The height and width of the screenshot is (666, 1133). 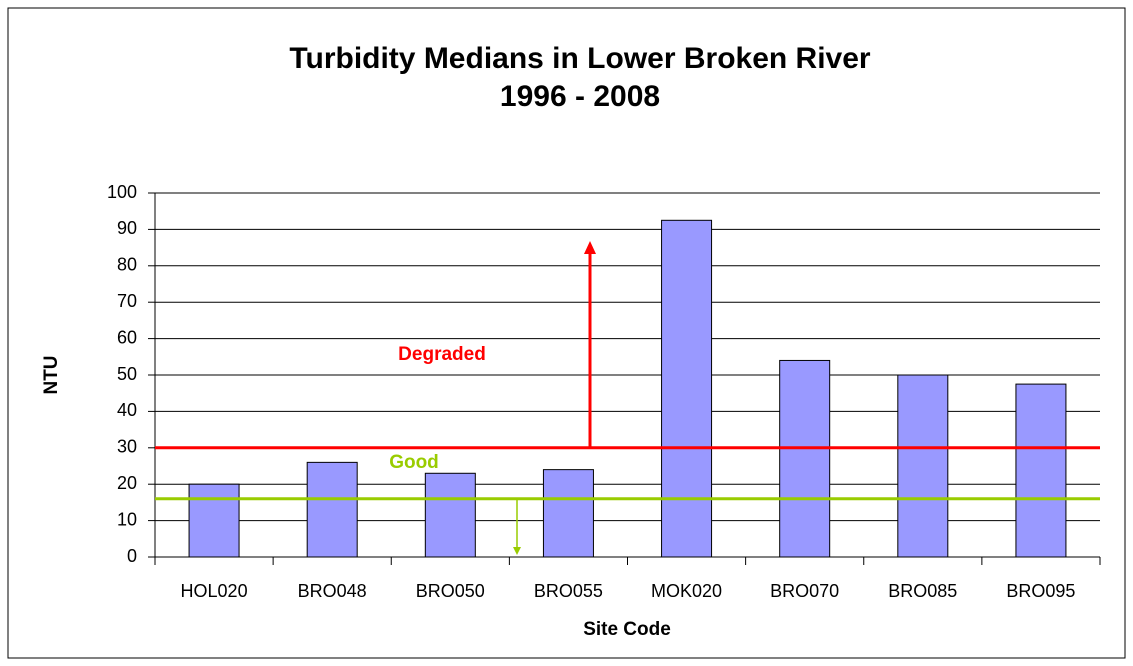 What do you see at coordinates (580, 96) in the screenshot?
I see `chart-subtitle: 1996 - 2008` at bounding box center [580, 96].